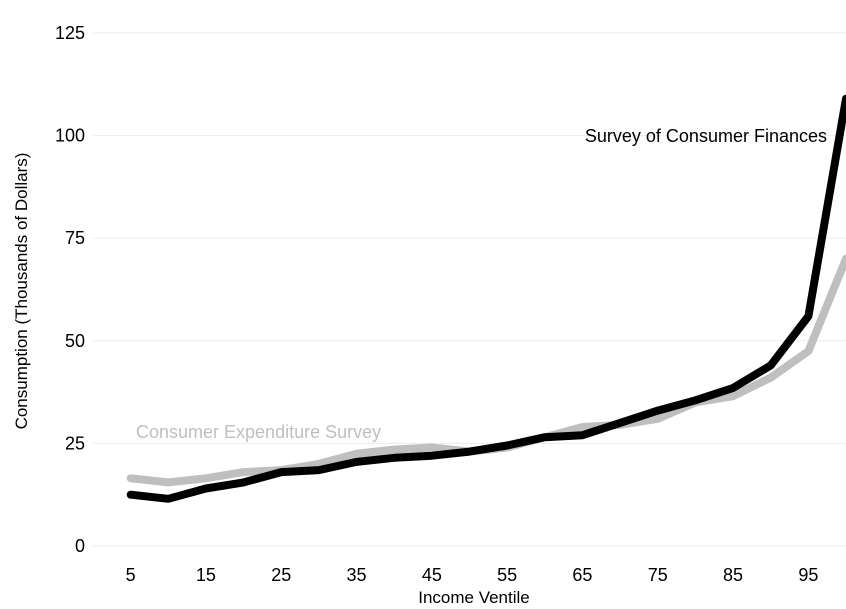  I want to click on y-tick-label-25: 25, so click(75, 443).